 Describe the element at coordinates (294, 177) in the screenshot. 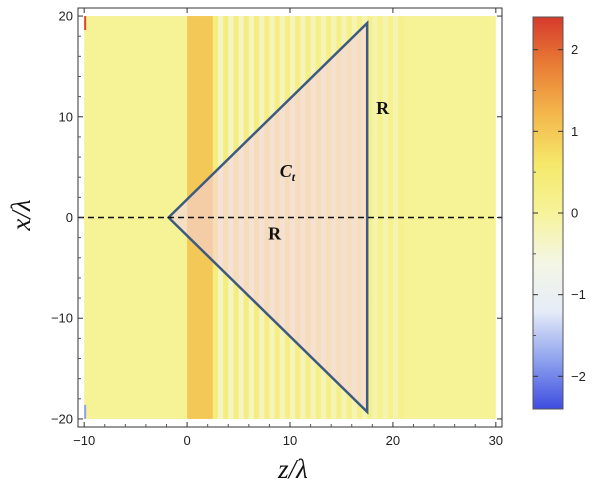

I see `ct-subscript: t` at that location.